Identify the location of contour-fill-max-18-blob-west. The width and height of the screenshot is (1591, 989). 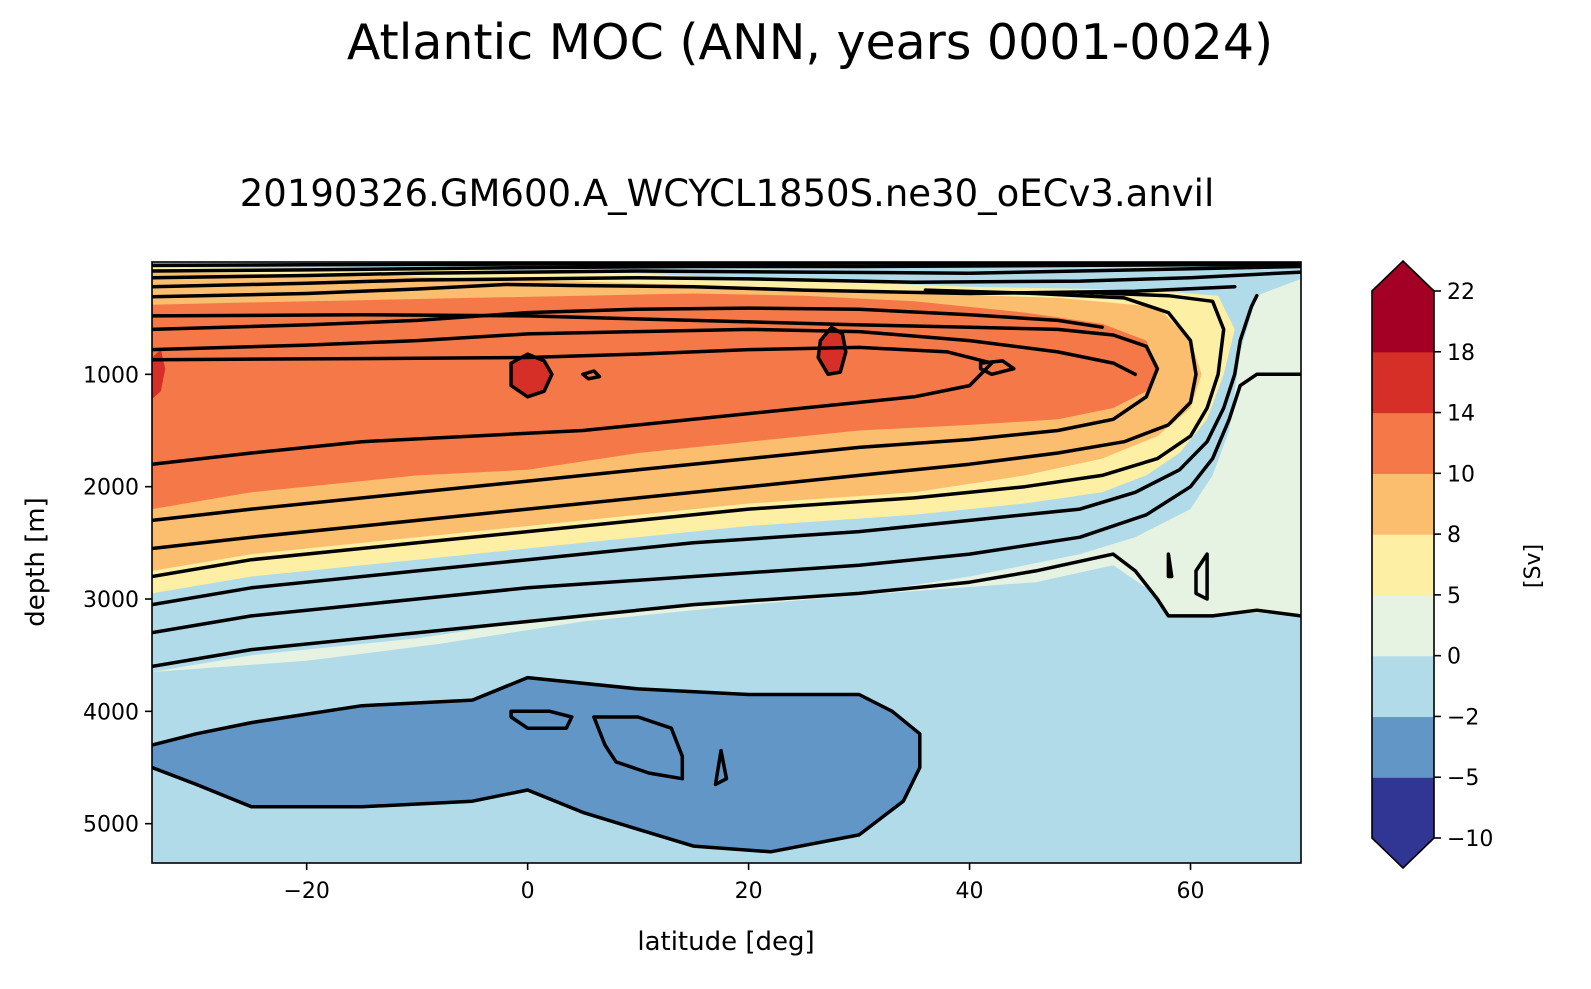
(159, 374).